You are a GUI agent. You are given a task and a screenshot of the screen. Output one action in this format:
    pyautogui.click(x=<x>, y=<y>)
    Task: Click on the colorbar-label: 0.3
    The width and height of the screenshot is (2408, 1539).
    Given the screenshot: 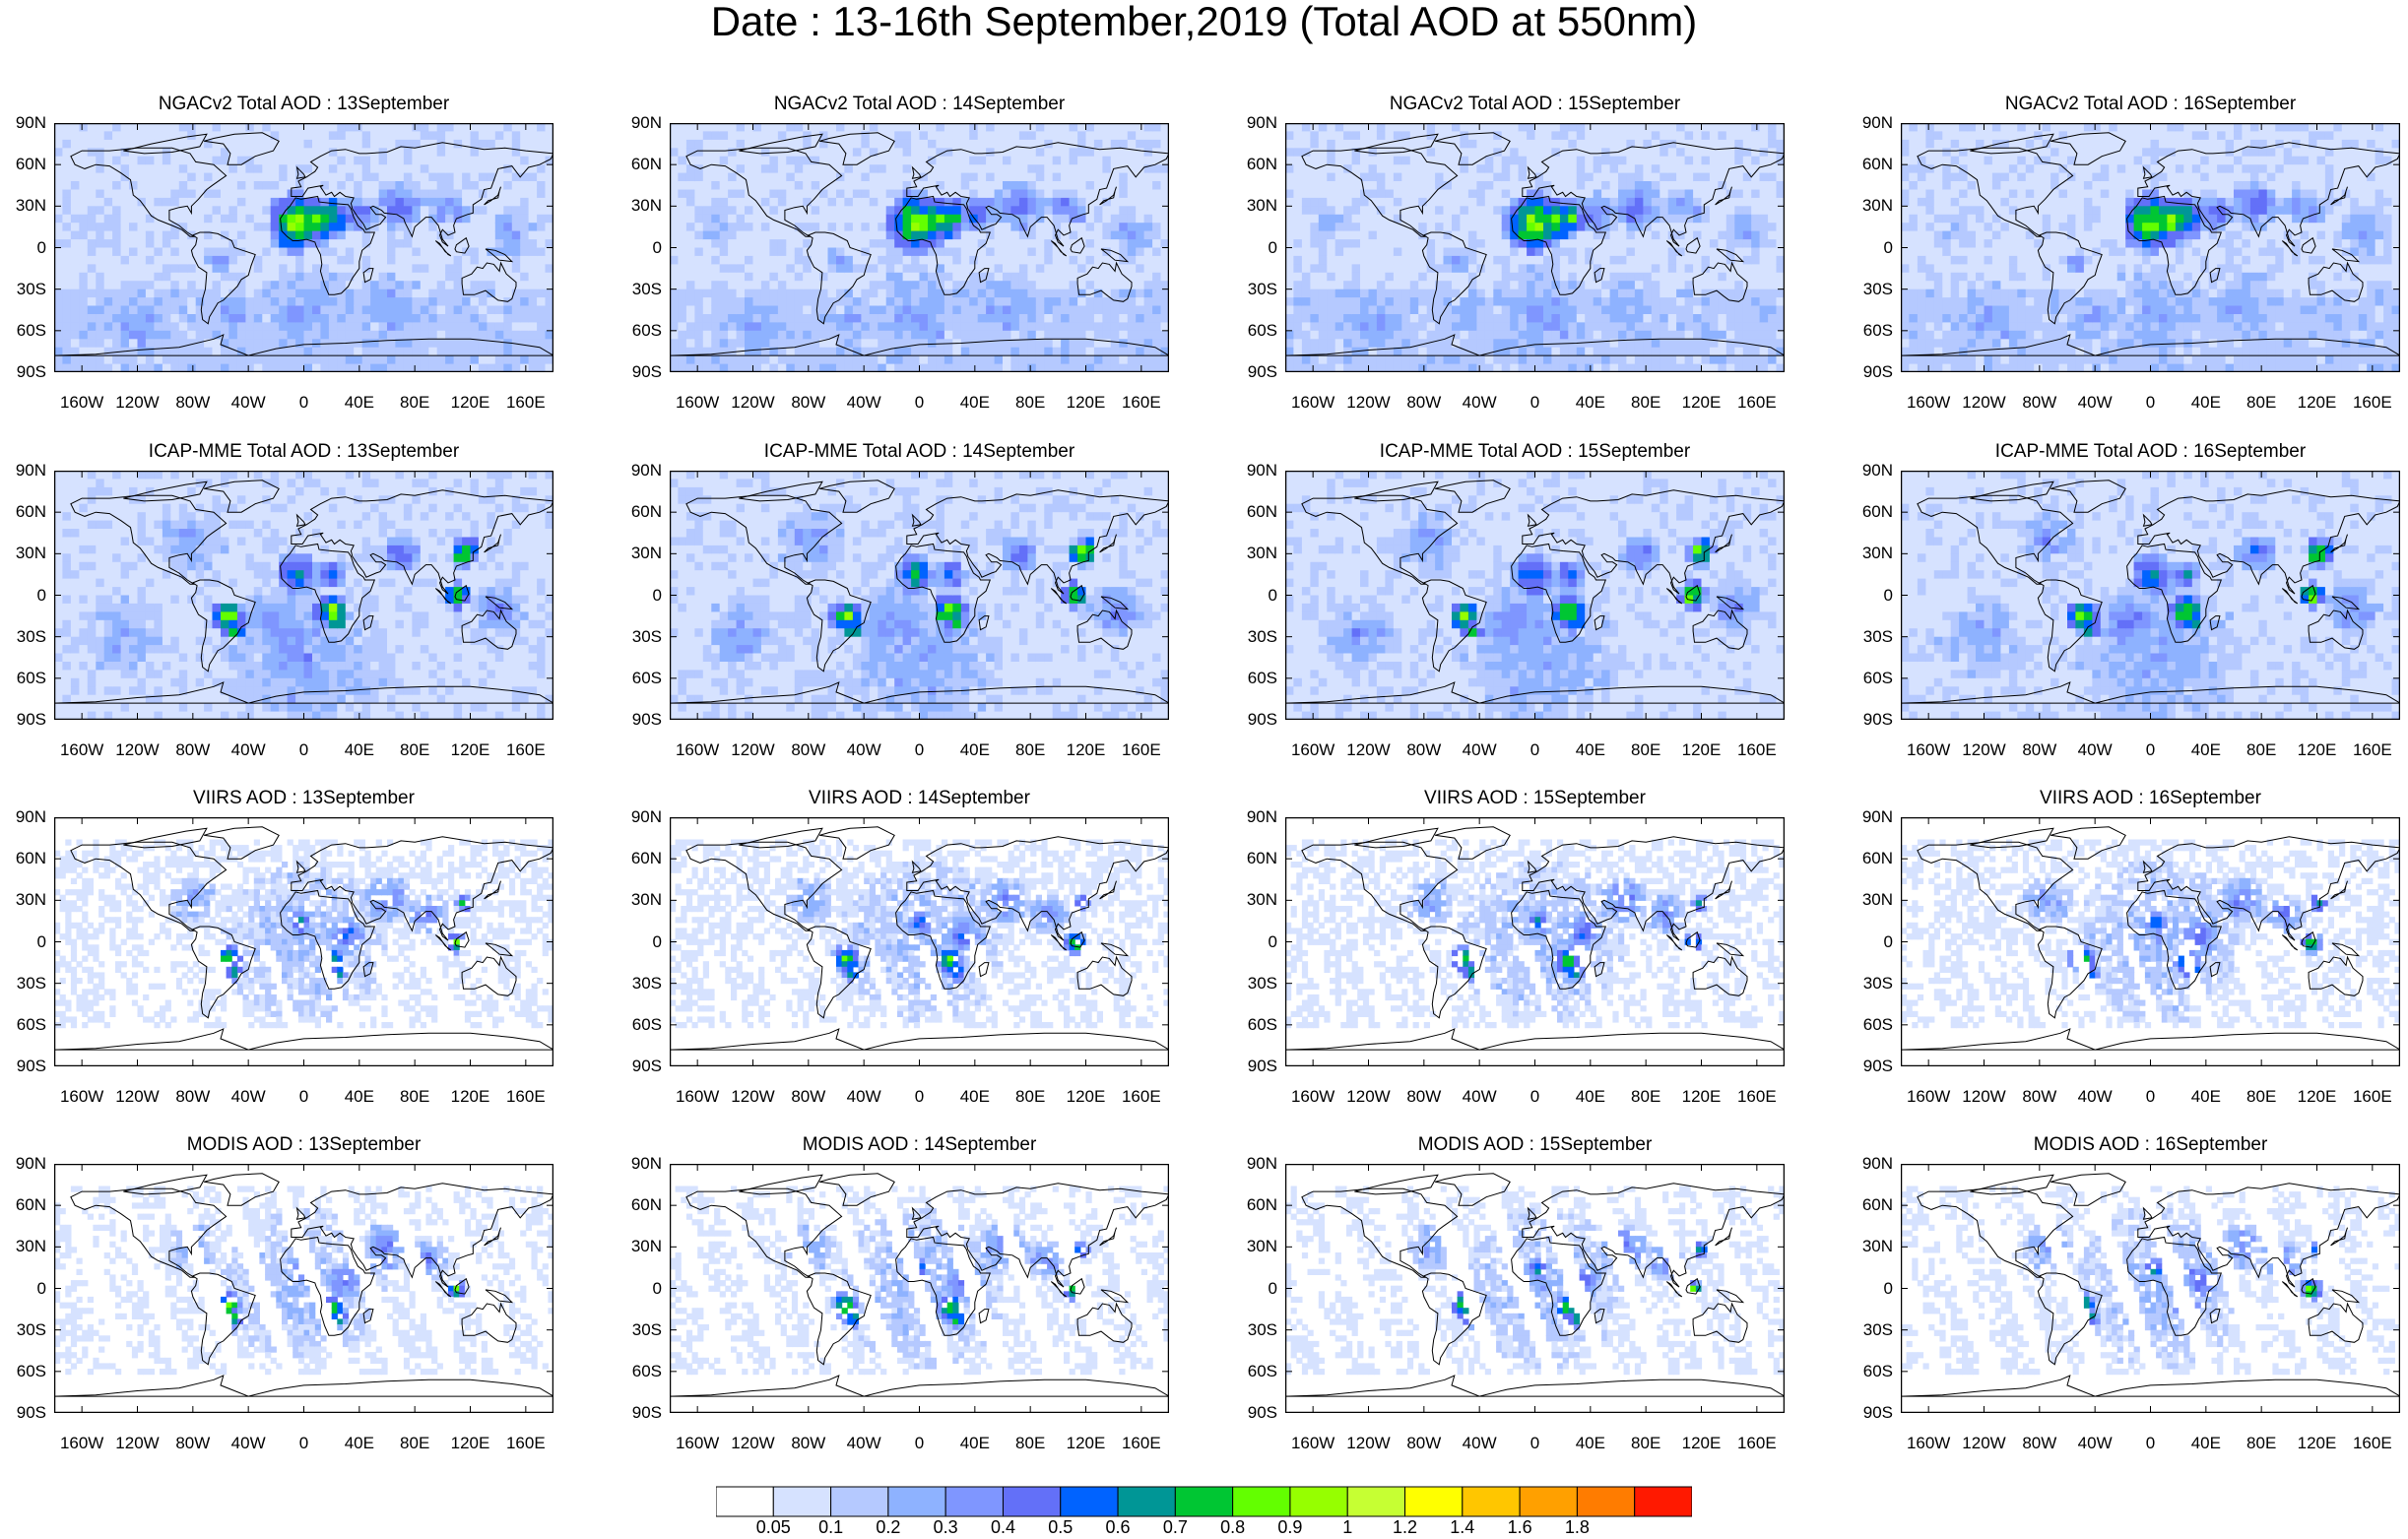 What is the action you would take?
    pyautogui.click(x=946, y=1527)
    